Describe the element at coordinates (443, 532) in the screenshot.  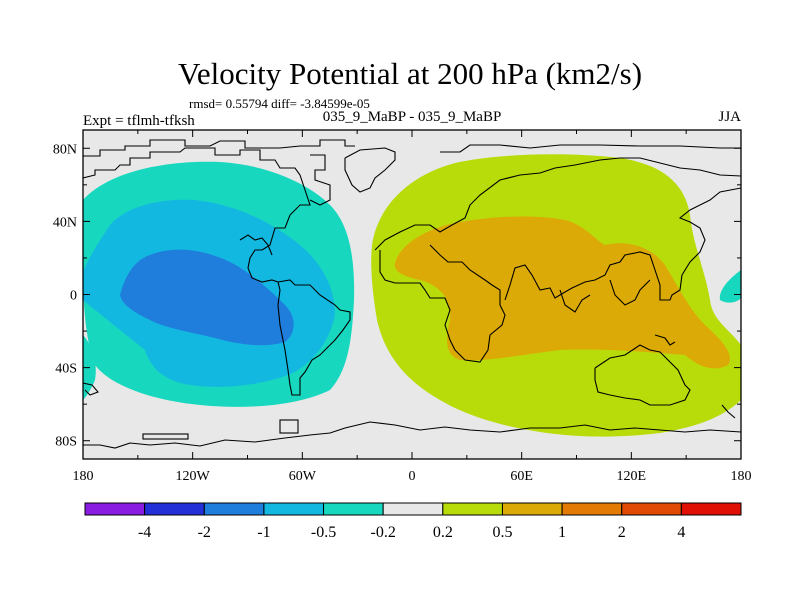
I see `colorbar-level-label: 0.2` at that location.